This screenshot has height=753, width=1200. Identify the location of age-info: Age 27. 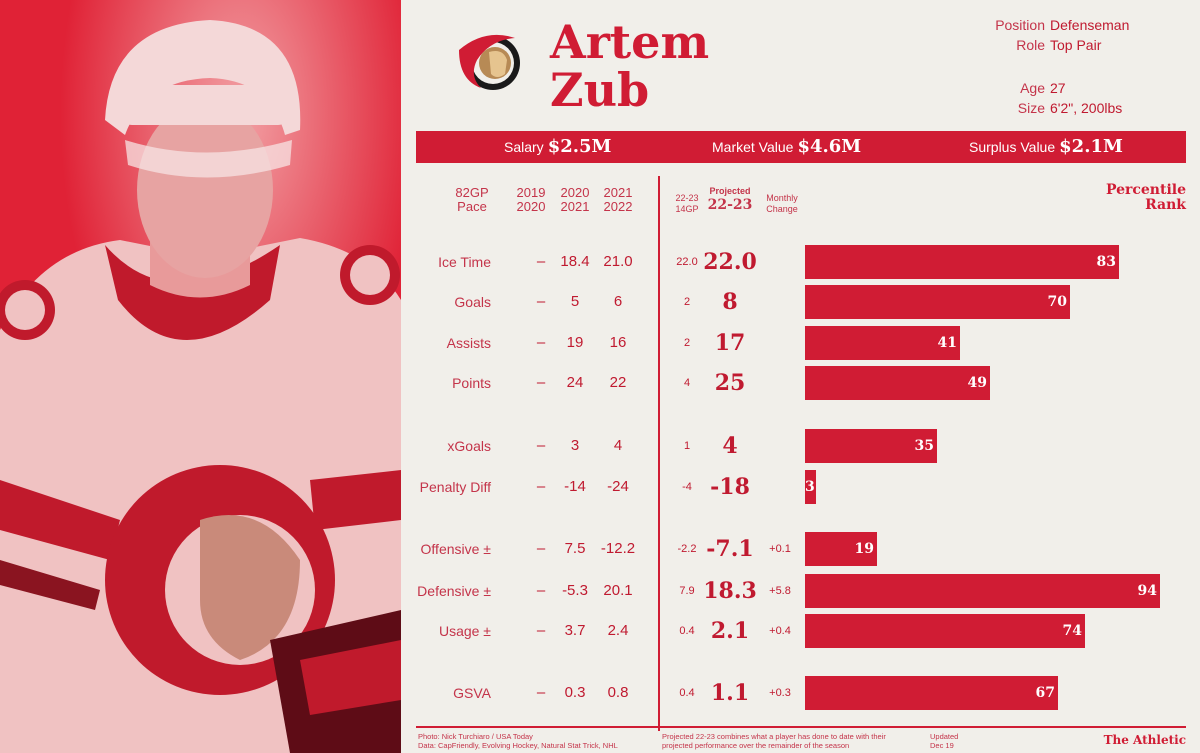
(1010, 88).